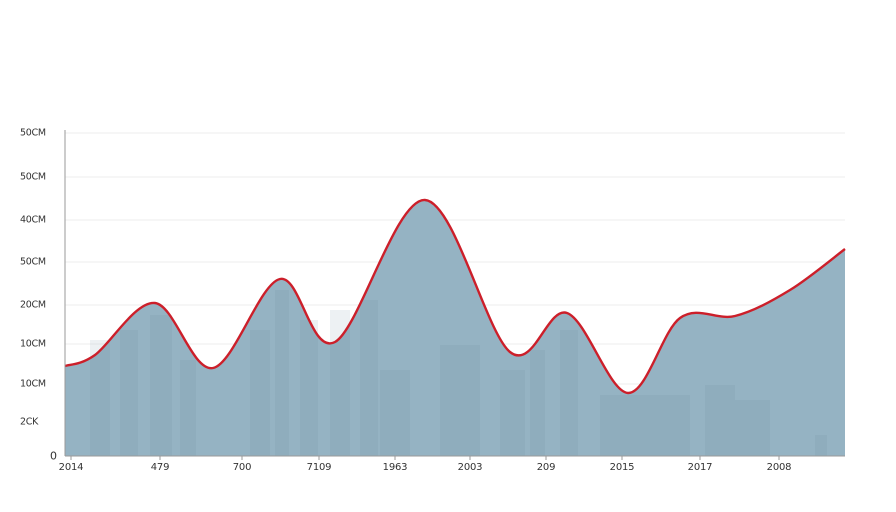  Describe the element at coordinates (33, 220) in the screenshot. I see `y-tick-label: 40CM` at that location.